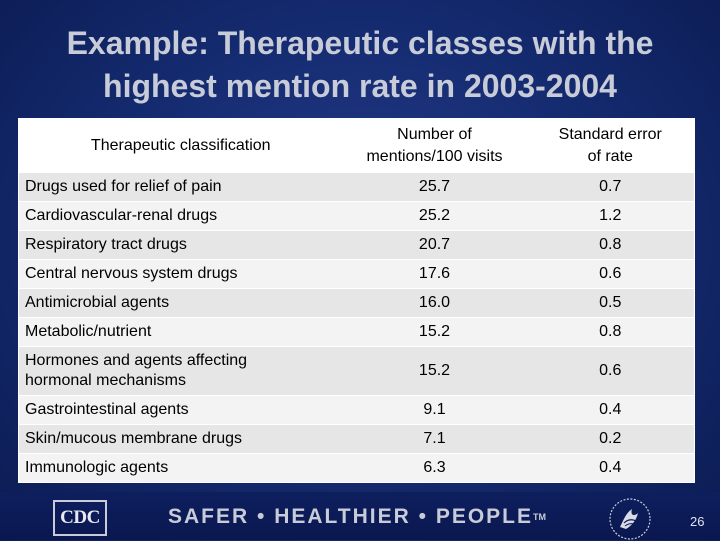 Image resolution: width=720 pixels, height=541 pixels. Describe the element at coordinates (105, 380) in the screenshot. I see `cell-classification-line2: hormonal mechanisms` at that location.